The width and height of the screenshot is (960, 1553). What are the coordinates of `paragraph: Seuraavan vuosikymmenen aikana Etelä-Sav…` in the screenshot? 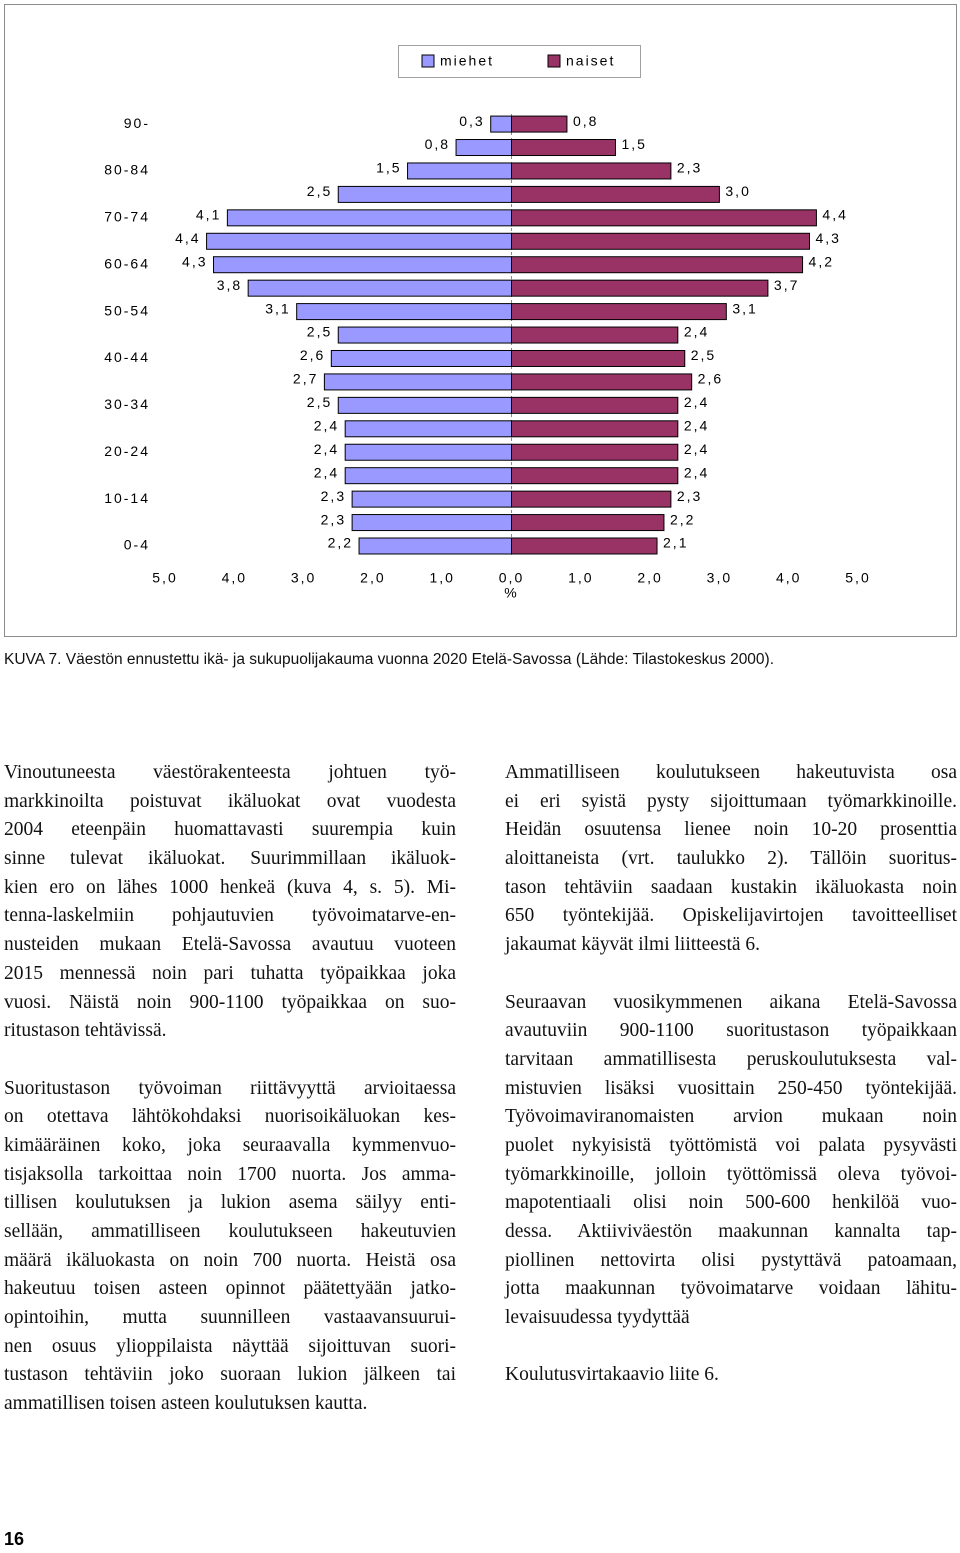 It's located at (731, 1161).